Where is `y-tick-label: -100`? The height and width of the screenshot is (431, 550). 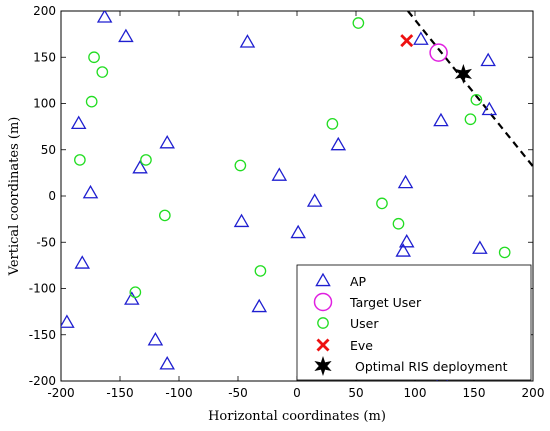 y-tick-label: -100 is located at coordinates (42, 289).